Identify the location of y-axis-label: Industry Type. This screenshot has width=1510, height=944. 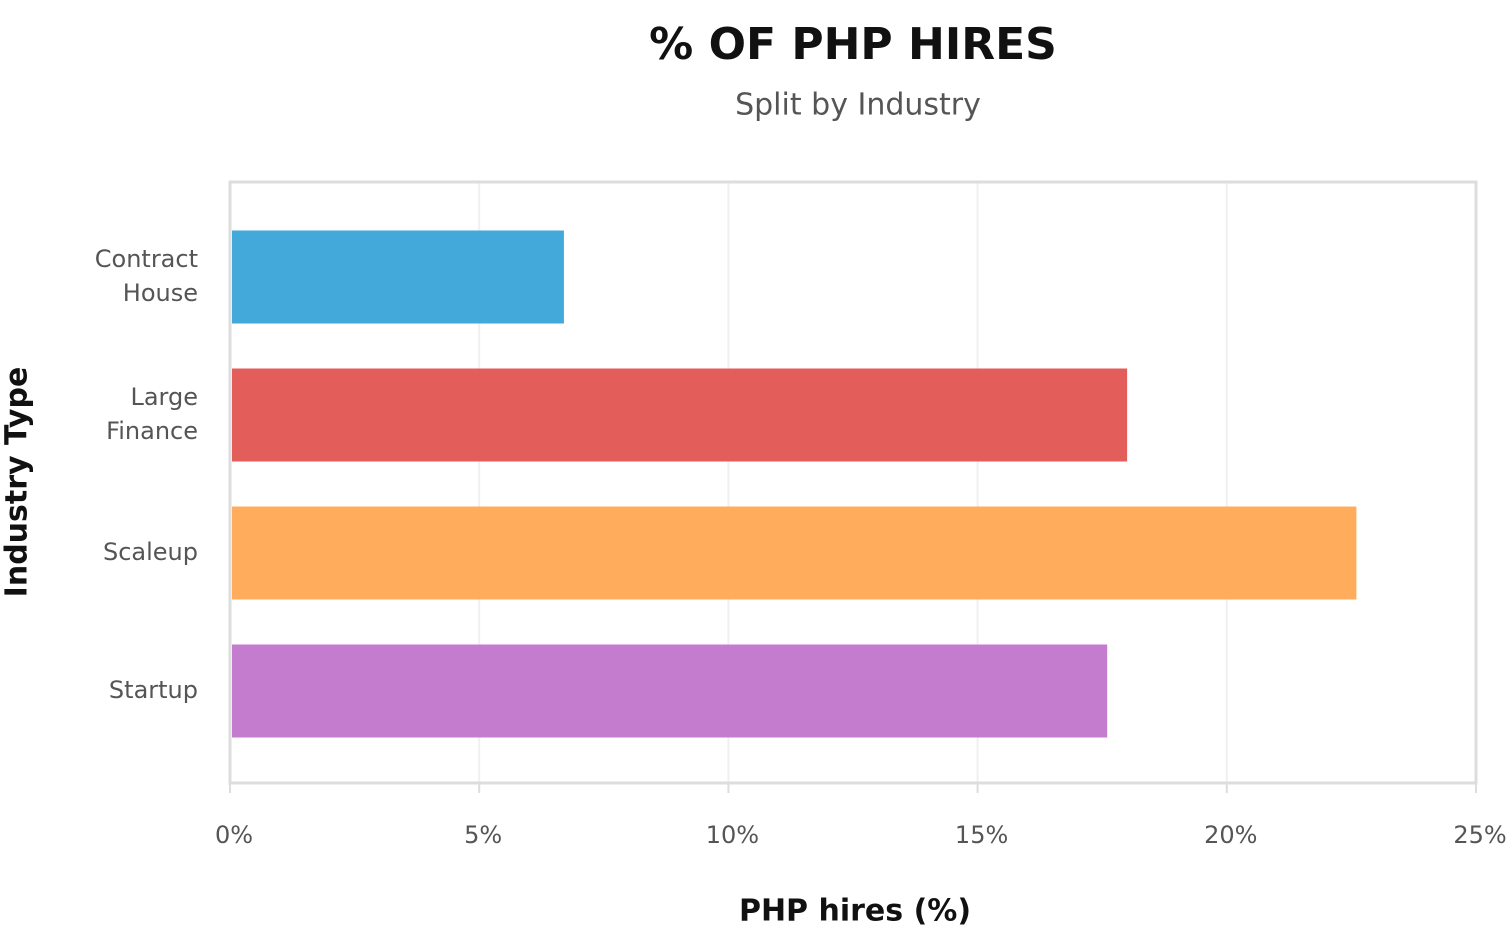
(17, 482).